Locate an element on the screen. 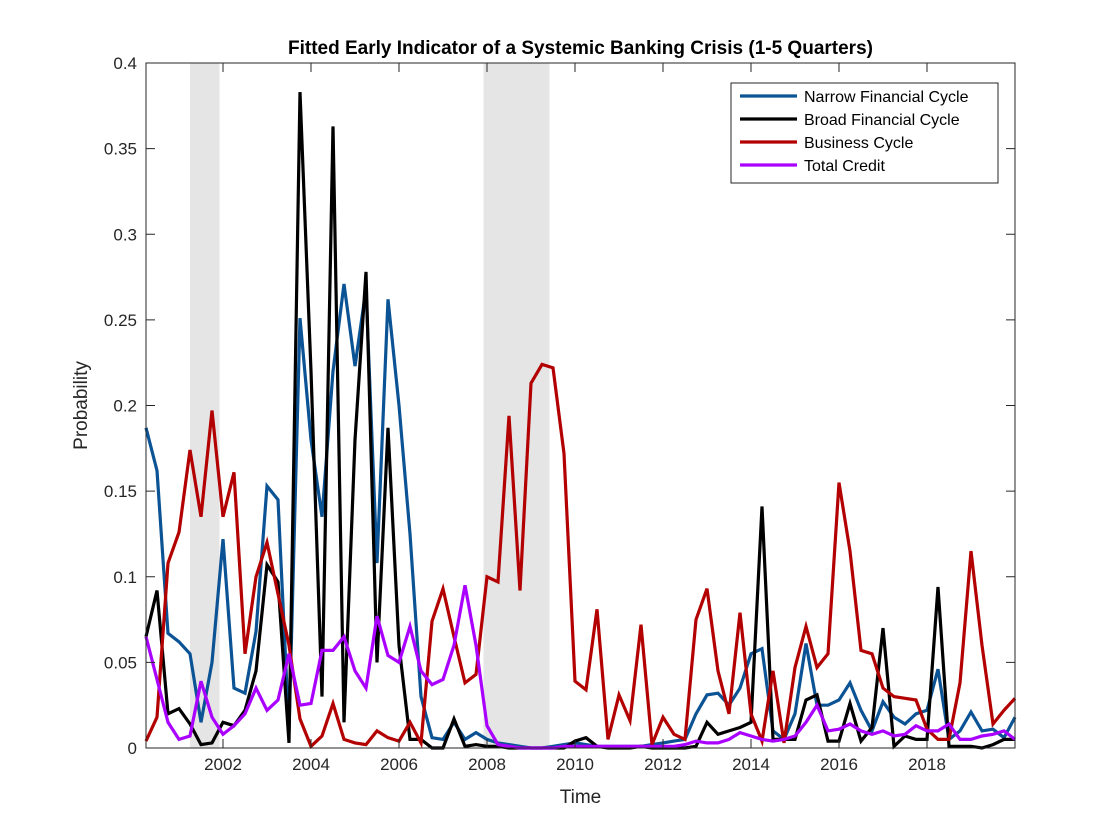 This screenshot has height=840, width=1120. y-tick-label: 0 is located at coordinates (132, 748).